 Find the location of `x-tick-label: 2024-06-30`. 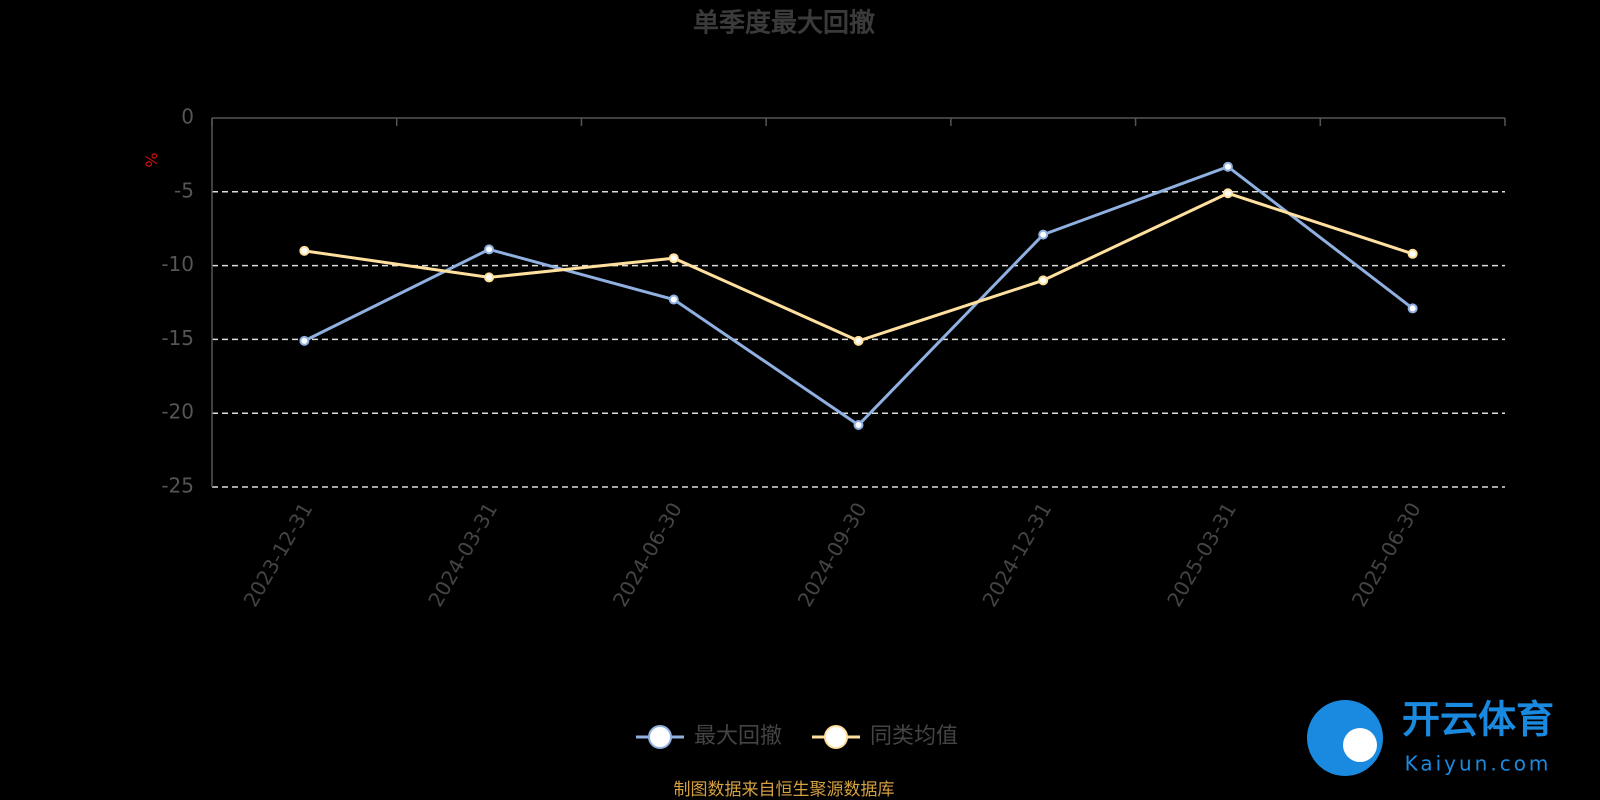

x-tick-label: 2024-06-30 is located at coordinates (647, 554).